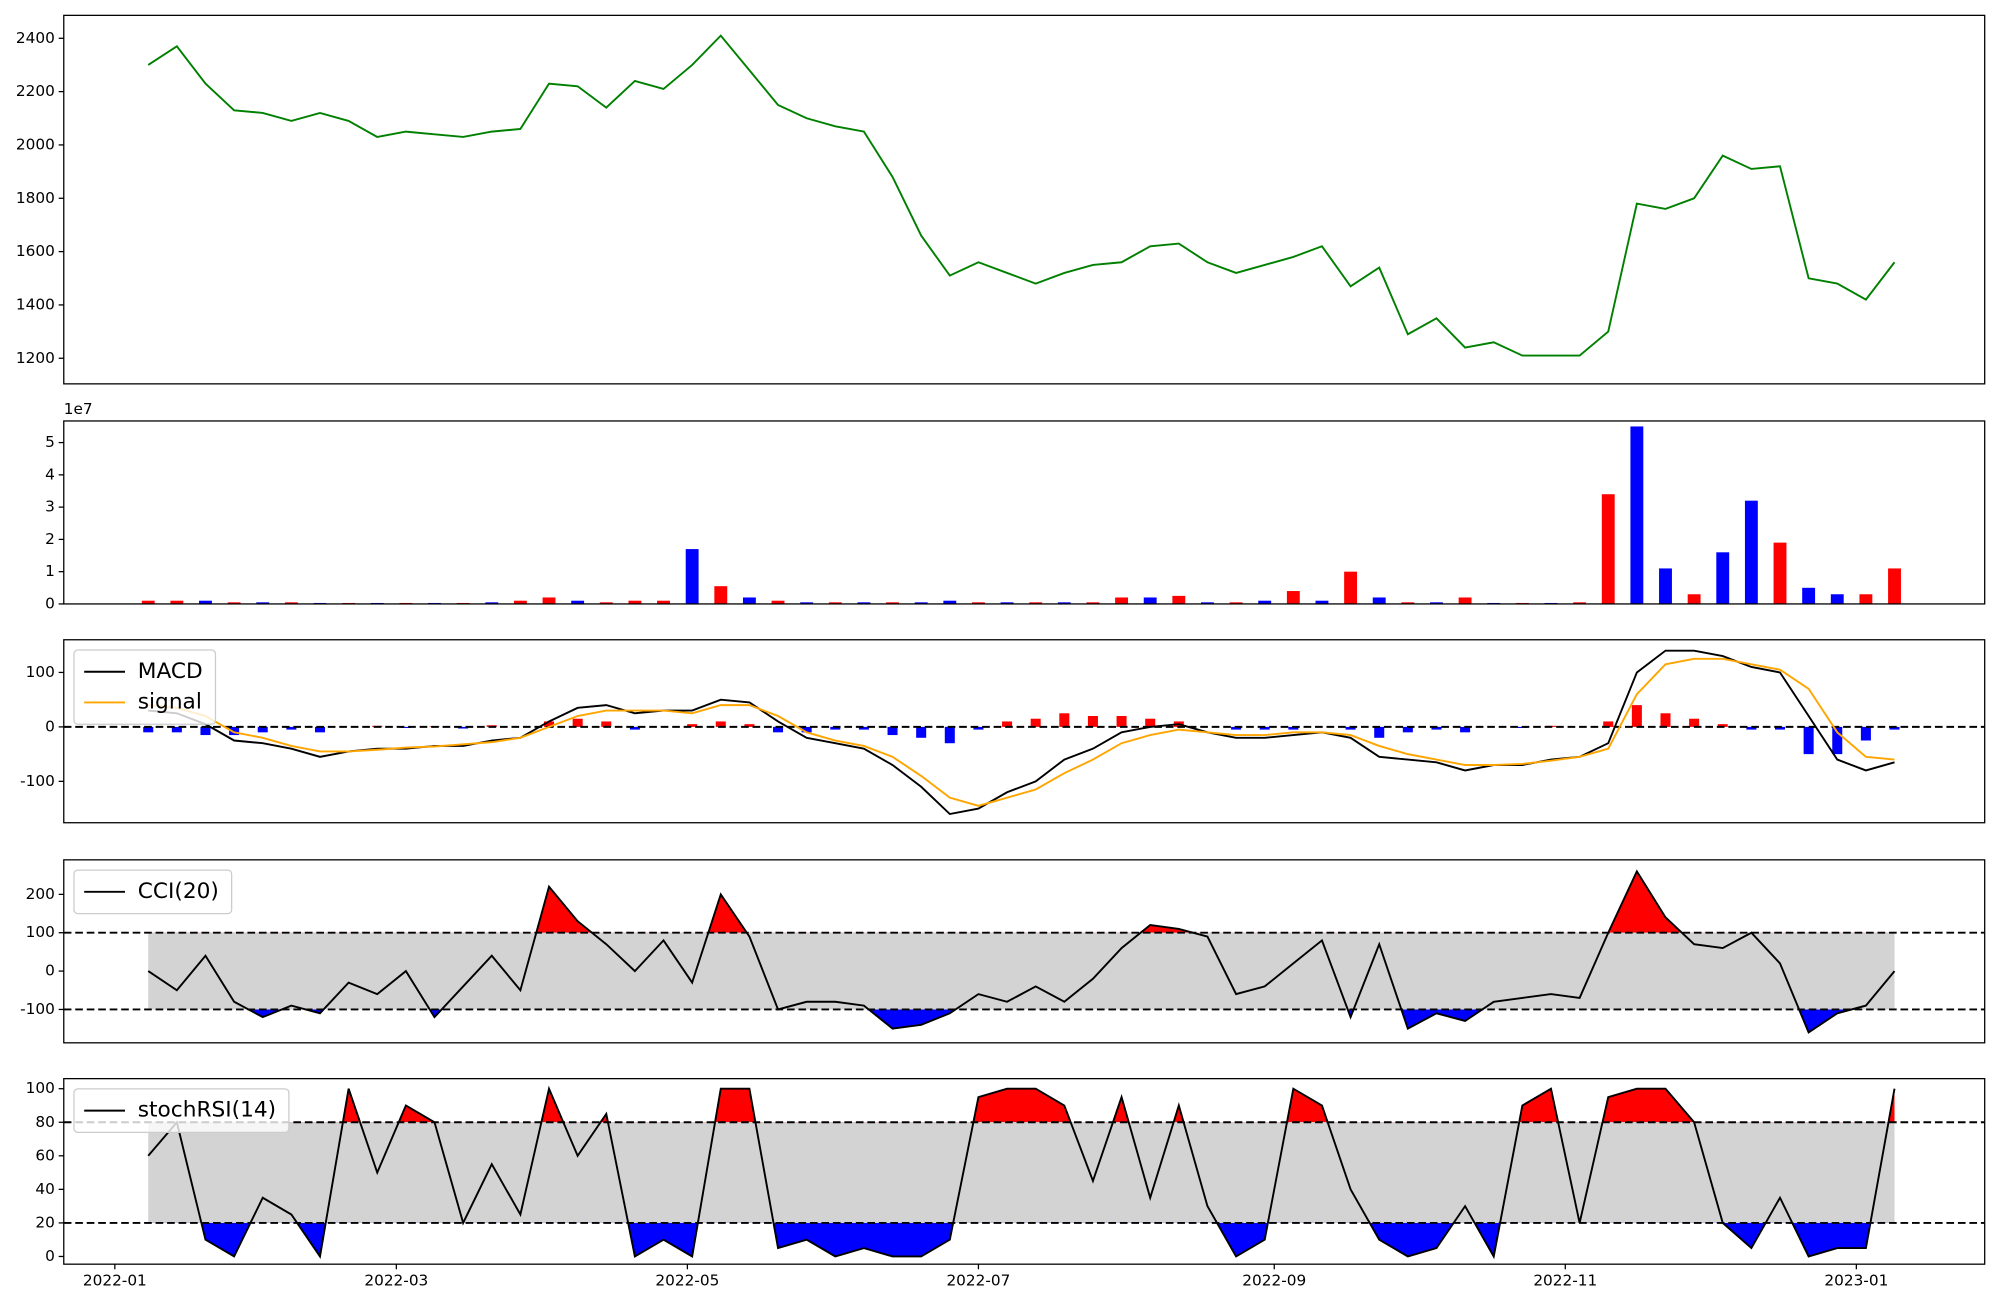 The width and height of the screenshot is (2000, 1300). I want to click on y-tick-label: 2, so click(50, 539).